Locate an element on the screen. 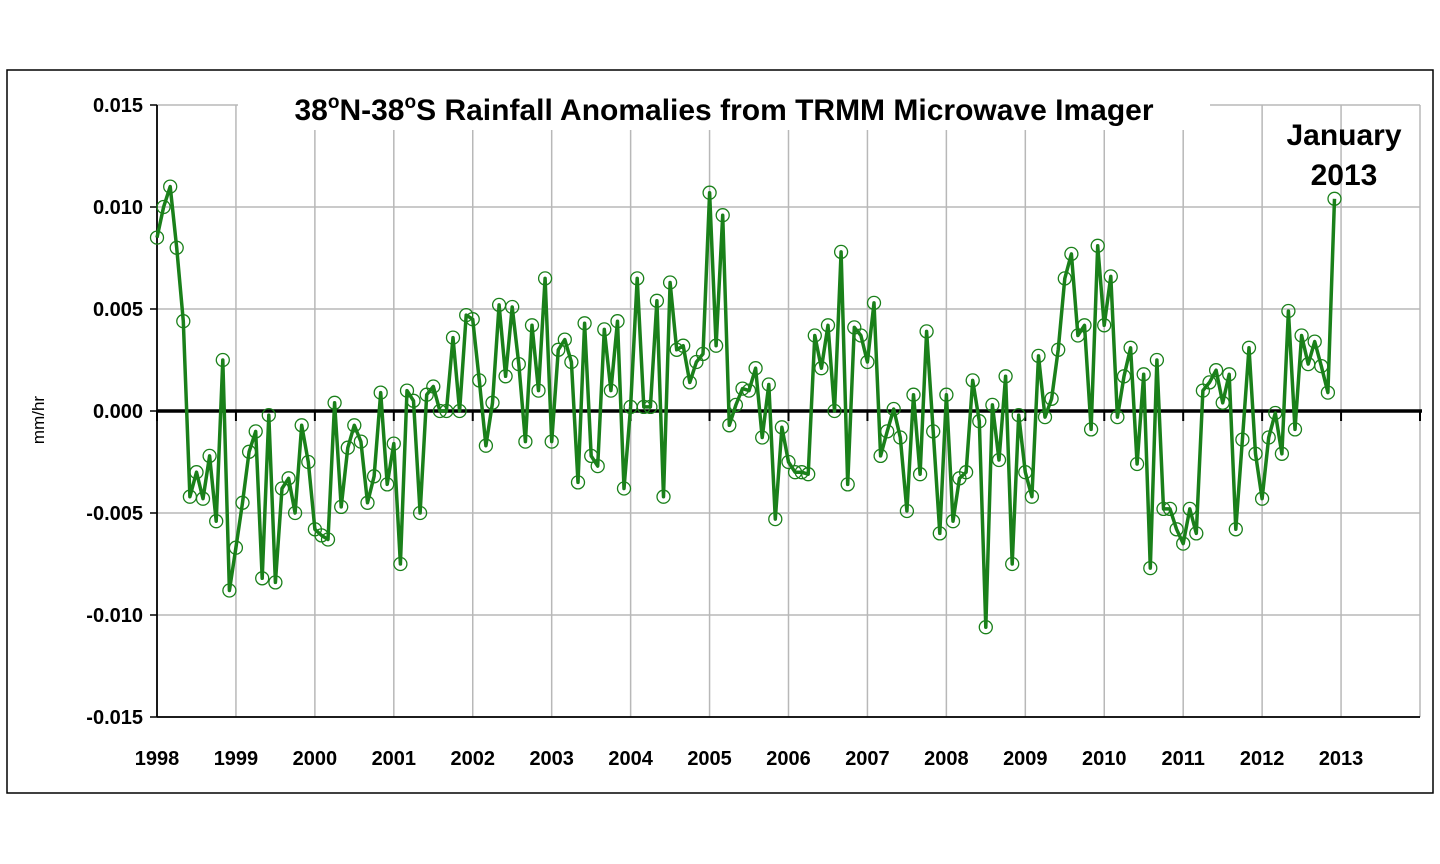  title-part-2: N-38 is located at coordinates (371, 110).